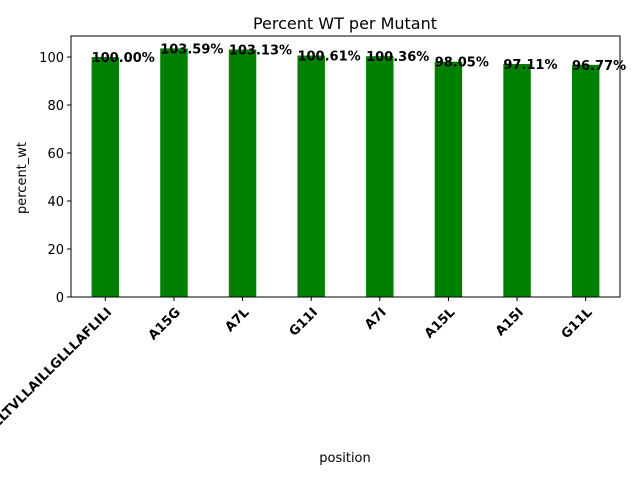  Describe the element at coordinates (55, 250) in the screenshot. I see `y-tick-label: 20` at that location.